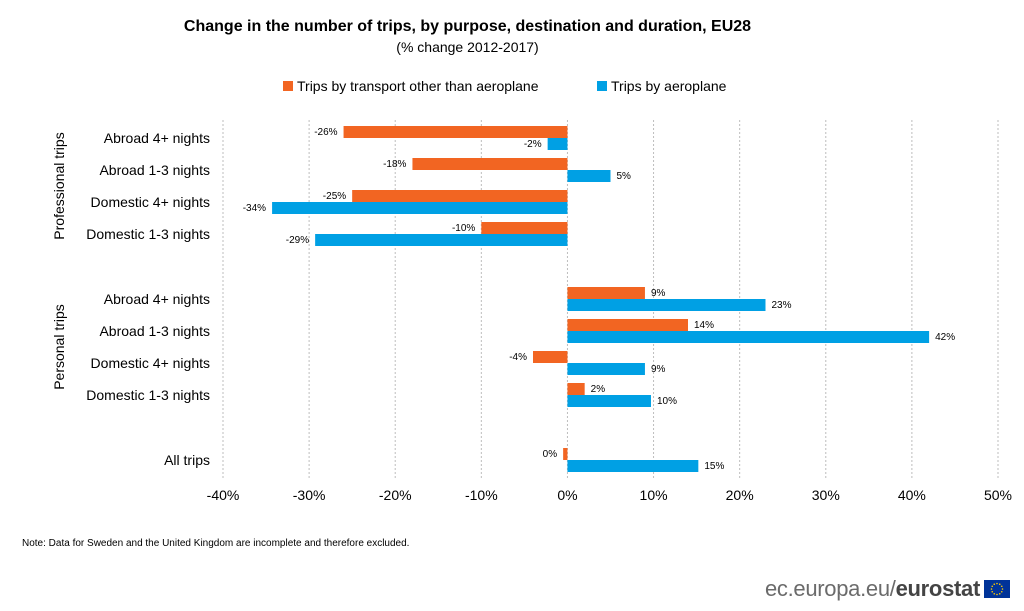 The width and height of the screenshot is (1024, 611). I want to click on data-label: 42%, so click(945, 337).